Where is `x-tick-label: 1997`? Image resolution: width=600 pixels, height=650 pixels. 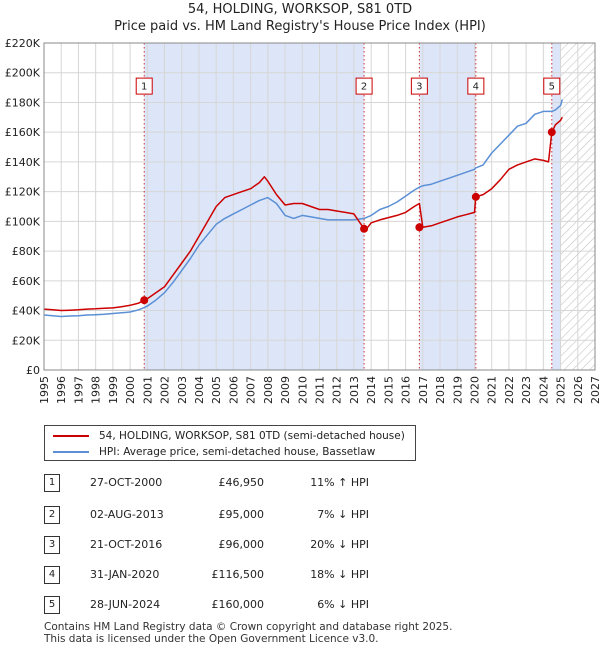
x-tick-label: 1997 is located at coordinates (78, 390).